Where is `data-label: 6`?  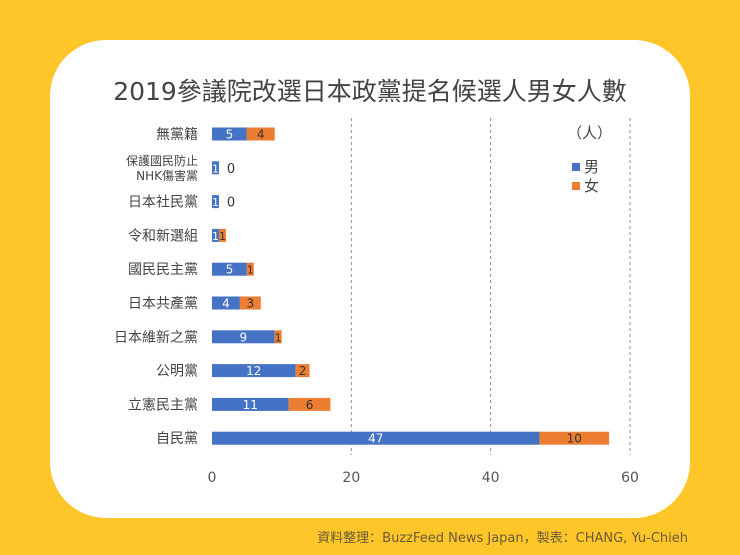
data-label: 6 is located at coordinates (310, 405).